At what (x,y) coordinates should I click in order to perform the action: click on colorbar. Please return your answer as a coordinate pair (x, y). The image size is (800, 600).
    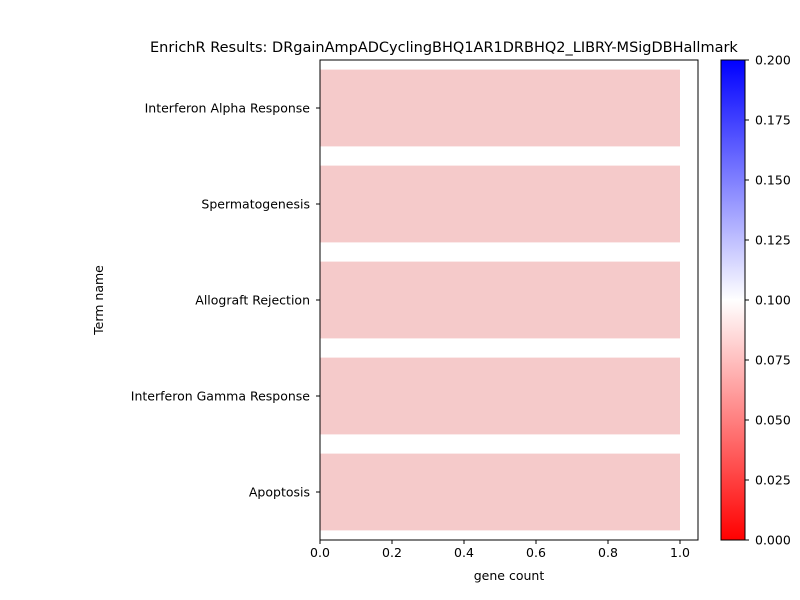
    Looking at the image, I should click on (733, 300).